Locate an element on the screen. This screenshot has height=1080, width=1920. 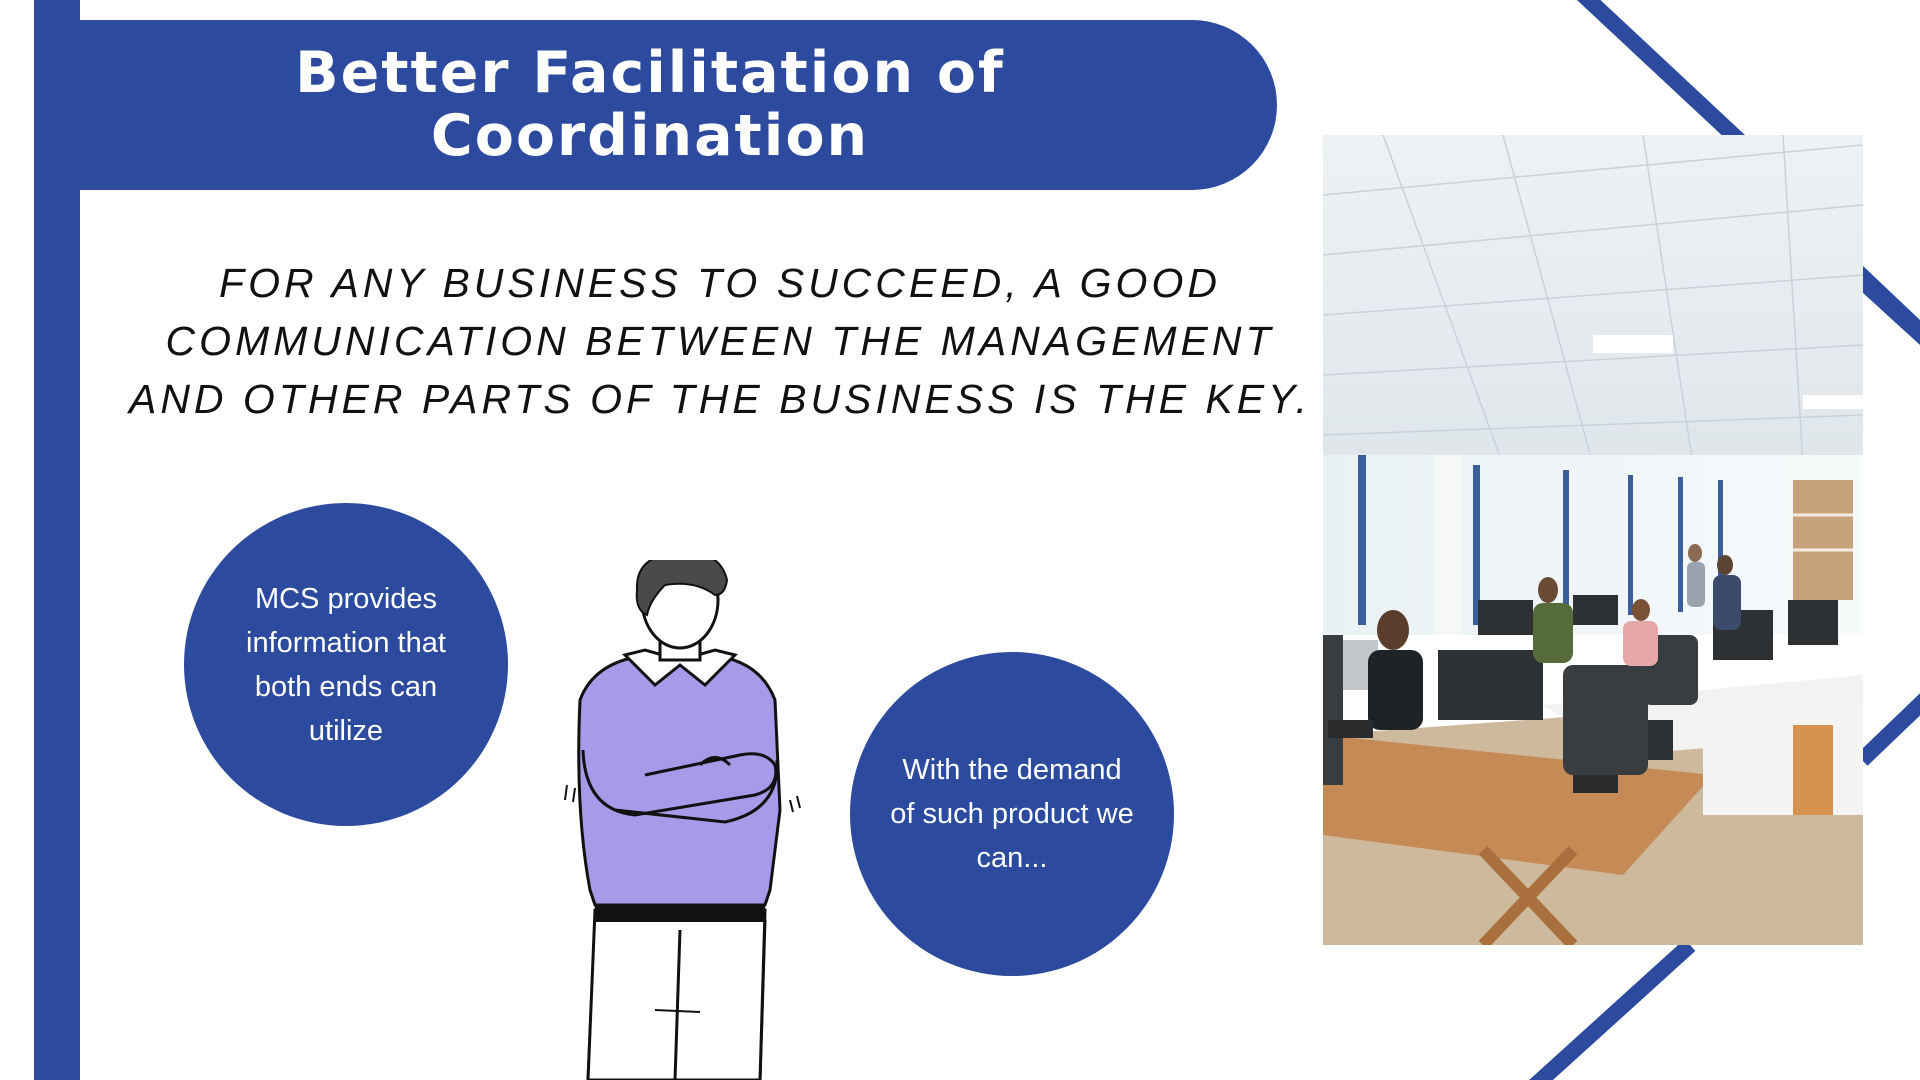
person-thinking-illustration is located at coordinates (682, 820).